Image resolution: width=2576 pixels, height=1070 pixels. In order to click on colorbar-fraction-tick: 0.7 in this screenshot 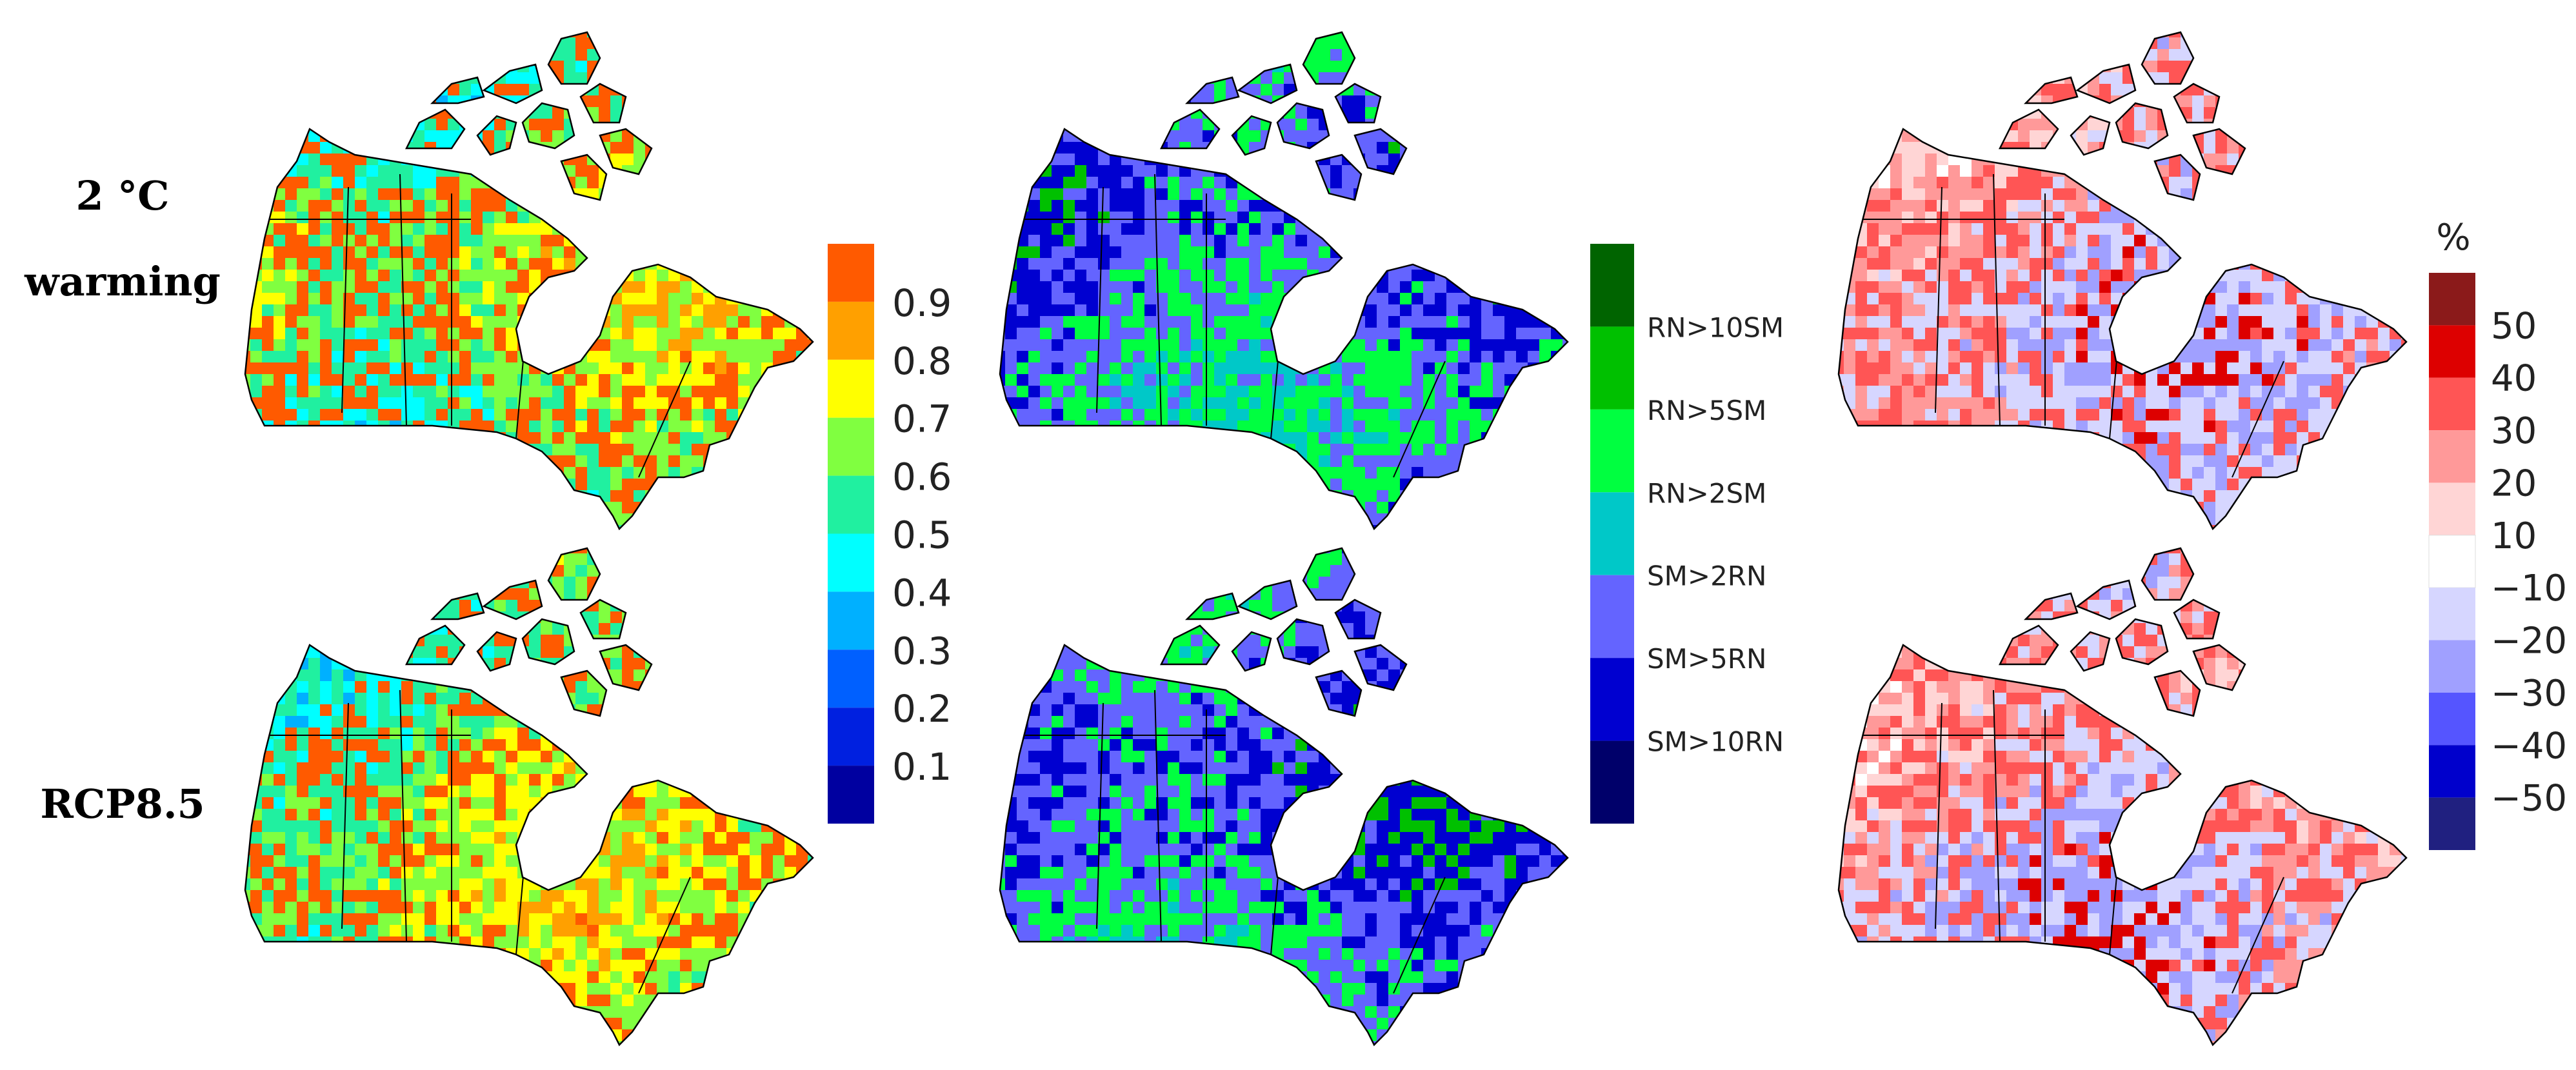, I will do `click(922, 419)`.